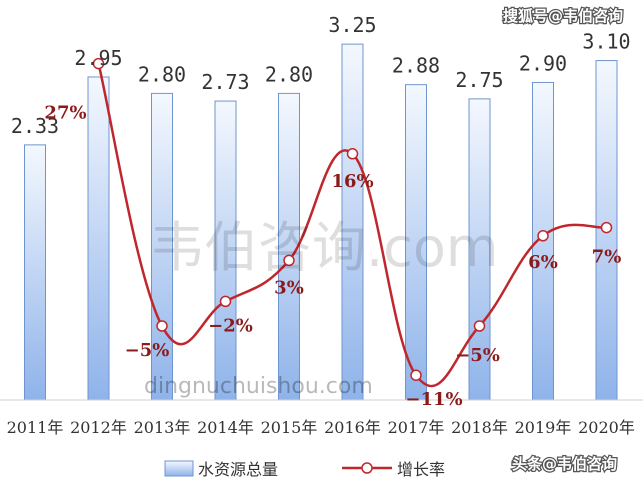 Image resolution: width=643 pixels, height=486 pixels. What do you see at coordinates (543, 236) in the screenshot?
I see `growth-rate-point-2019年` at bounding box center [543, 236].